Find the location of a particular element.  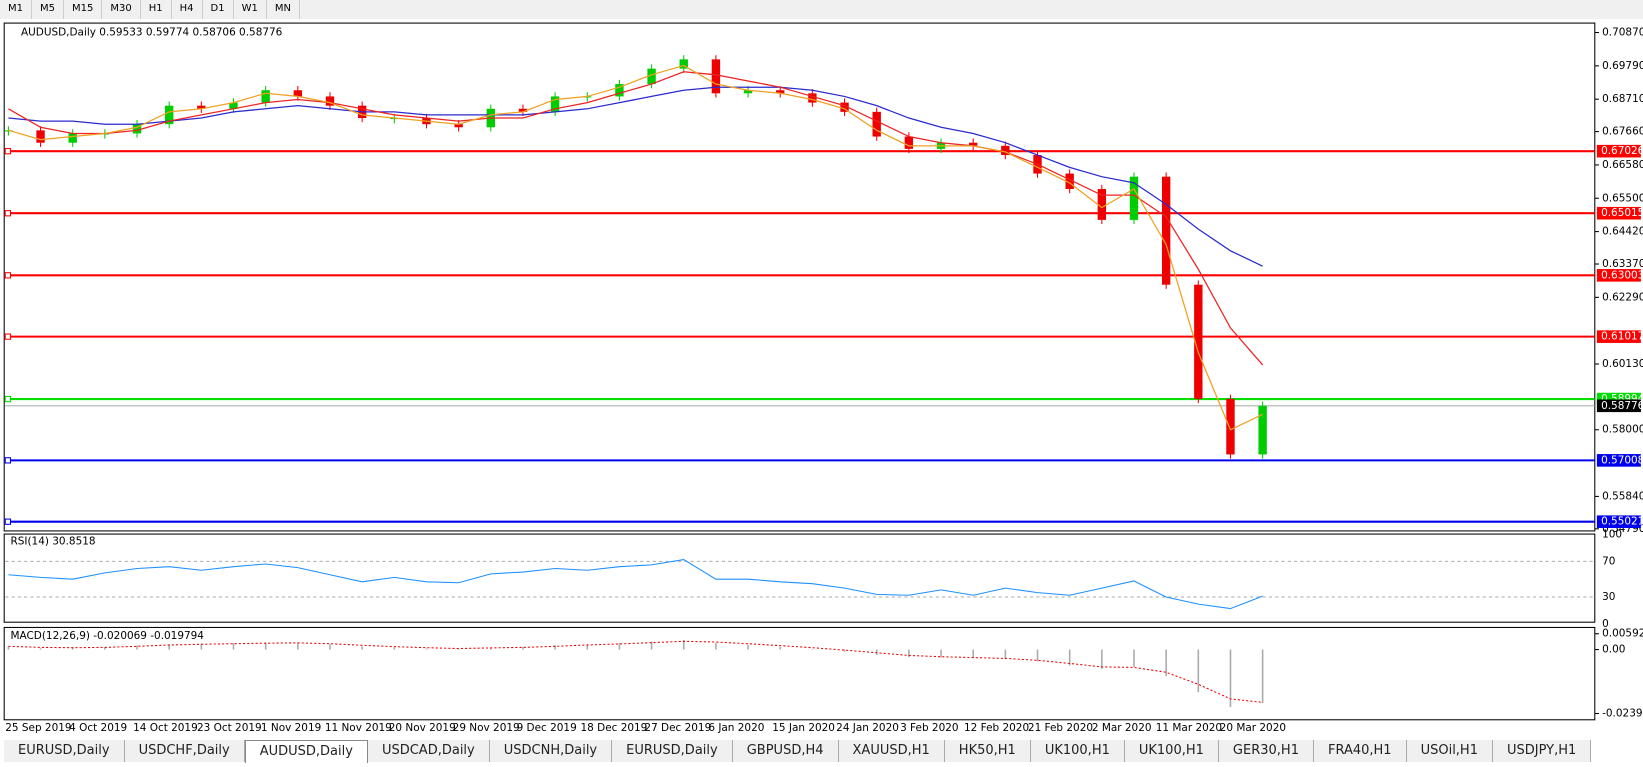

chart-tab: USDCAD,Daily is located at coordinates (428, 751).